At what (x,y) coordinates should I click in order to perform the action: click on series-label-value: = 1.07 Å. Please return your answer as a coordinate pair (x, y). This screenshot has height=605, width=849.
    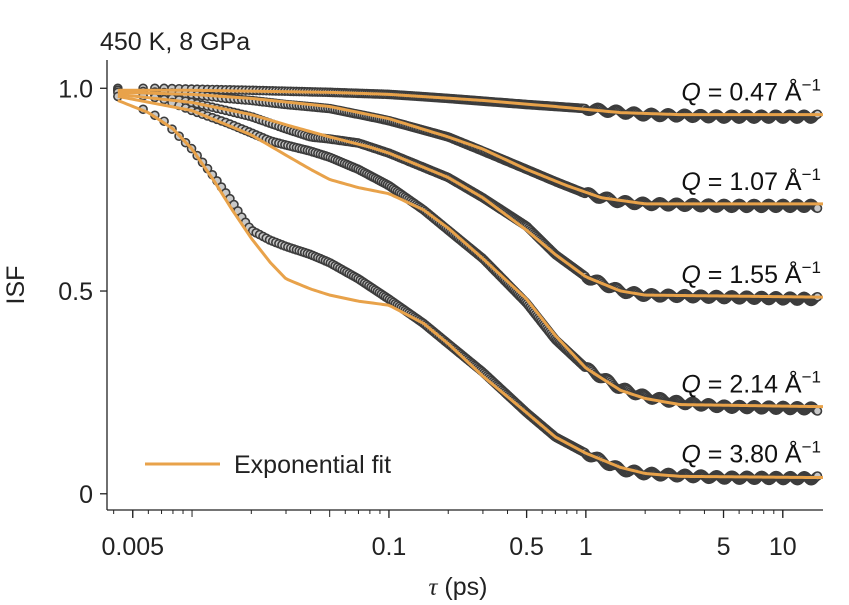
    Looking at the image, I should click on (751, 181).